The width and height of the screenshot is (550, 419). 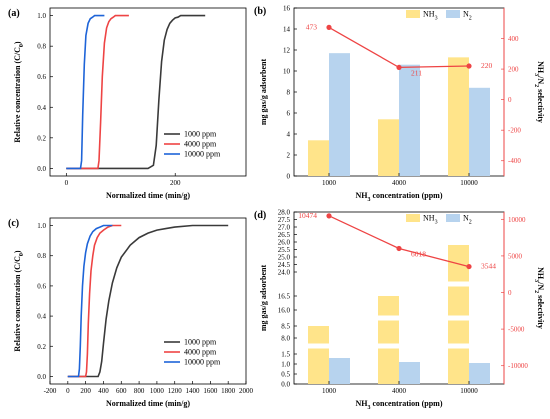 I want to click on legend-label: NH3, so click(x=430, y=220).